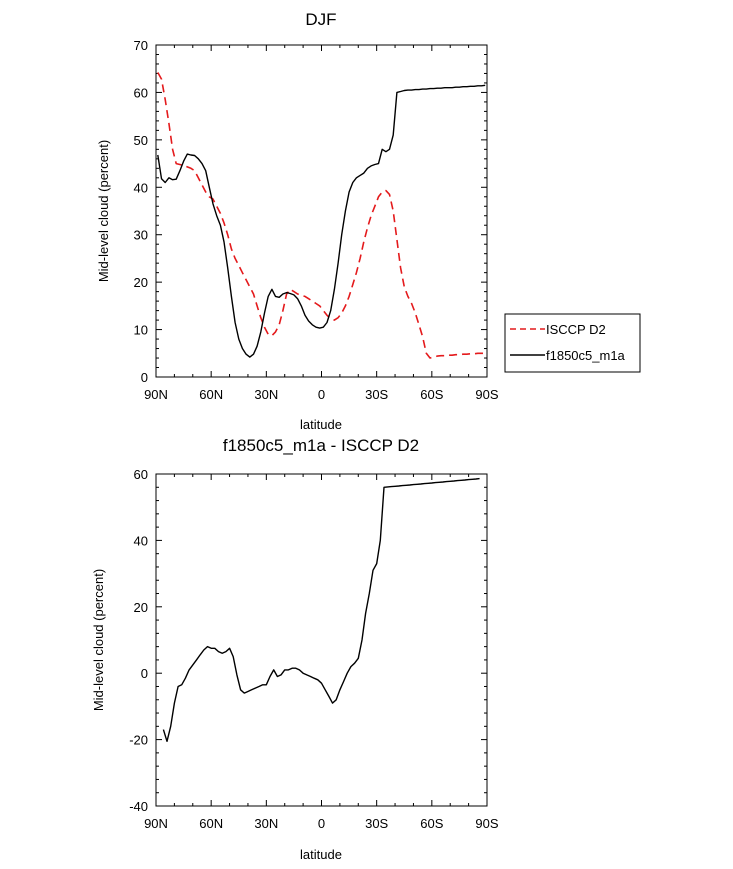 The height and width of the screenshot is (869, 733). I want to click on djf-lines, so click(321, 215).